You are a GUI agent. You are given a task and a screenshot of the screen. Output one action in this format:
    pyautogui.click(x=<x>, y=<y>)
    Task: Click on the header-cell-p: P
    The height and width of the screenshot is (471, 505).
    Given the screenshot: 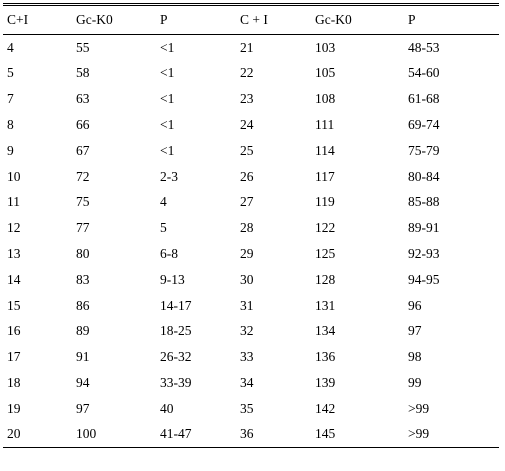 What is the action you would take?
    pyautogui.click(x=164, y=20)
    